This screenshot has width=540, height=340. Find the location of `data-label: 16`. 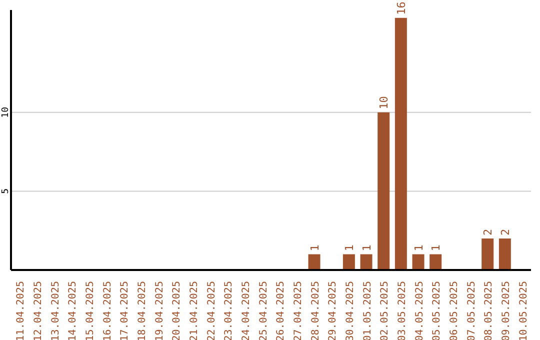

data-label: 16 is located at coordinates (401, 8).